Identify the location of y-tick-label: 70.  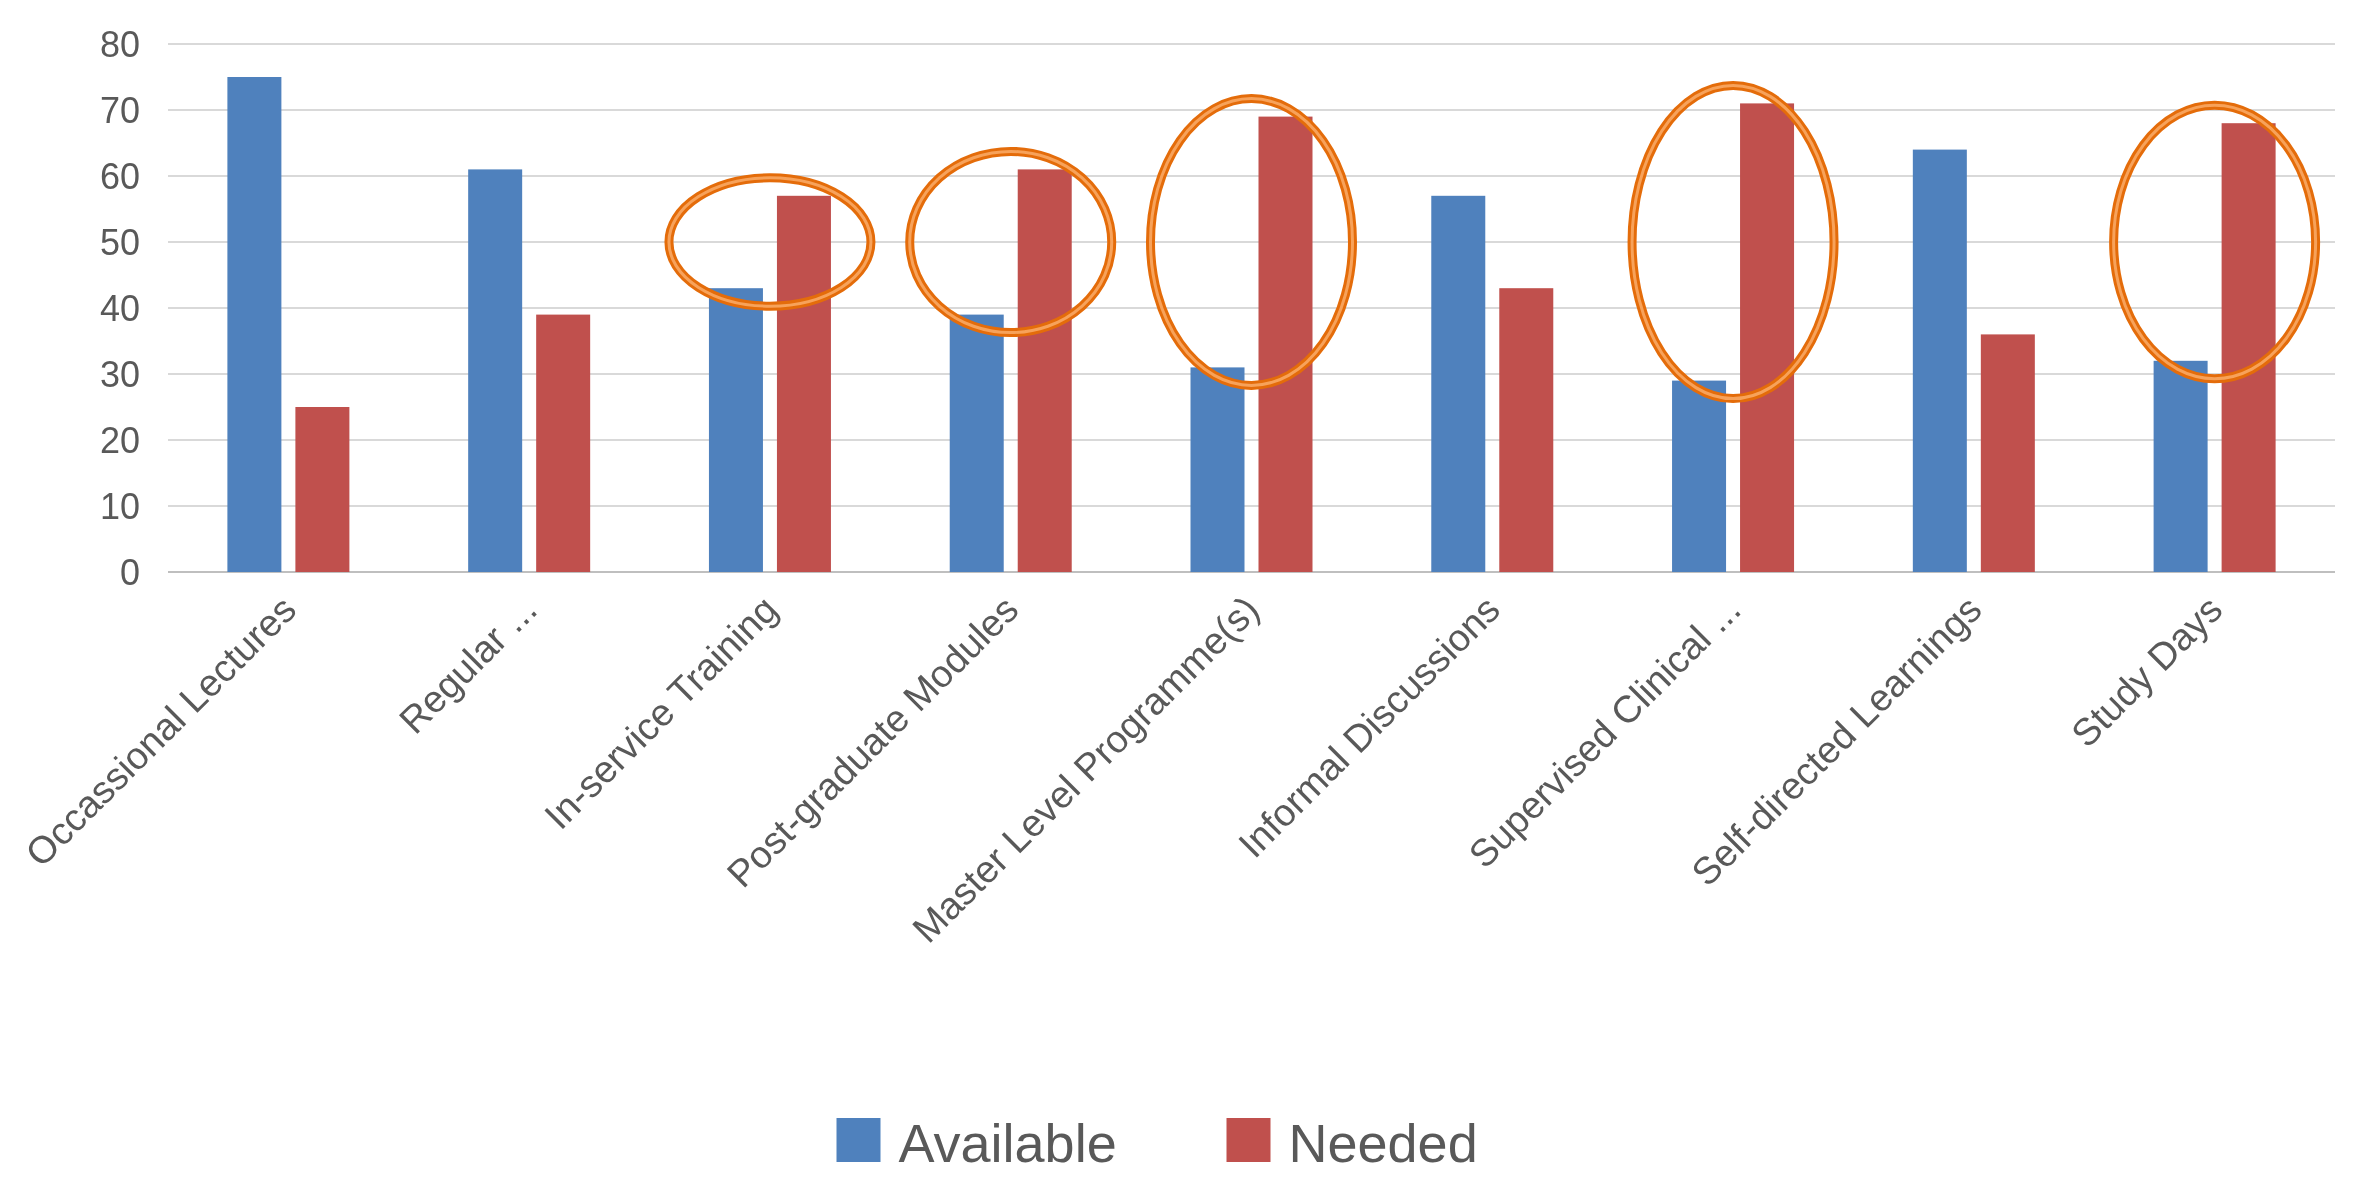
(119, 110).